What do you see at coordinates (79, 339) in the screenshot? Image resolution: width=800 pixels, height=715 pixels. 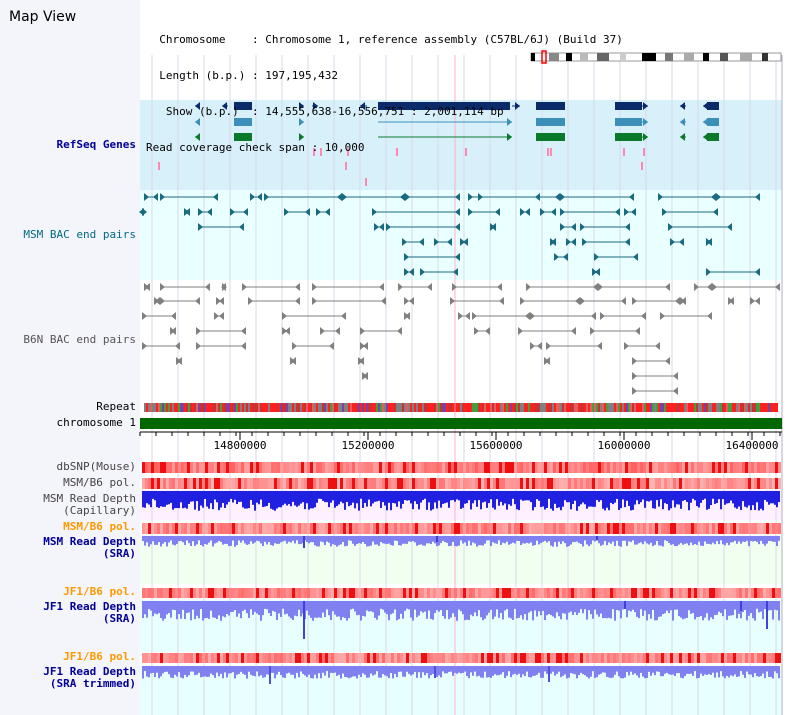 I see `track-label-b6n-bac: B6N BAC end pairs` at bounding box center [79, 339].